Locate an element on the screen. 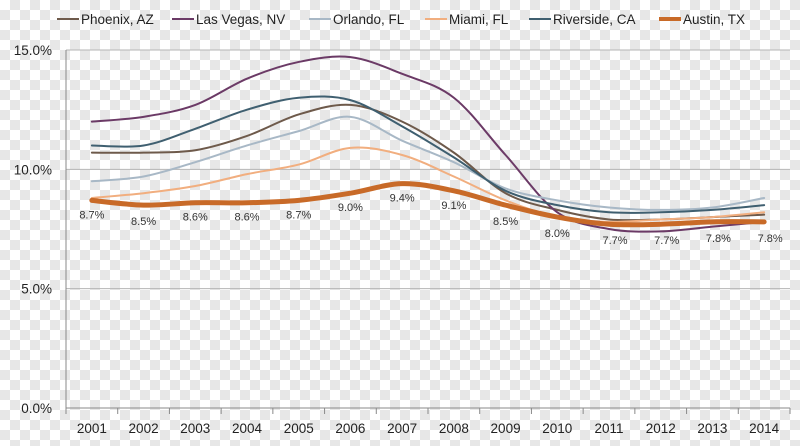 The height and width of the screenshot is (446, 800). x-tick-label: 2010 is located at coordinates (557, 428).